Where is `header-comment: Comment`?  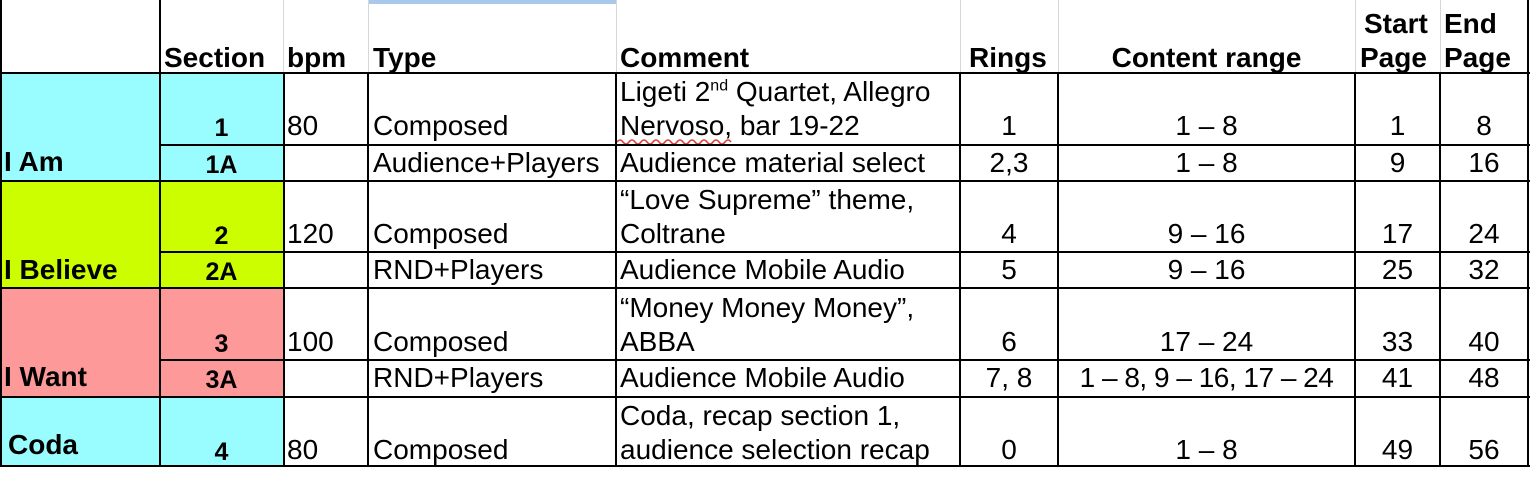
header-comment: Comment is located at coordinates (685, 57).